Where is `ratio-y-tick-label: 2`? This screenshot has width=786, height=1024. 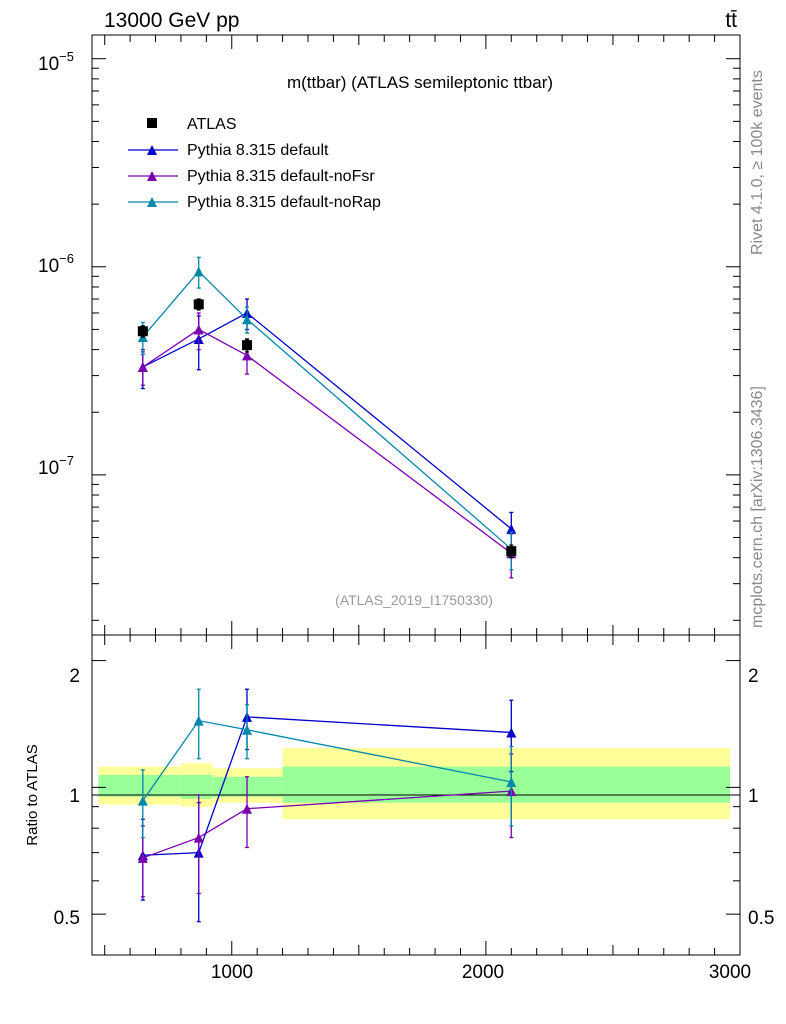 ratio-y-tick-label: 2 is located at coordinates (74, 676).